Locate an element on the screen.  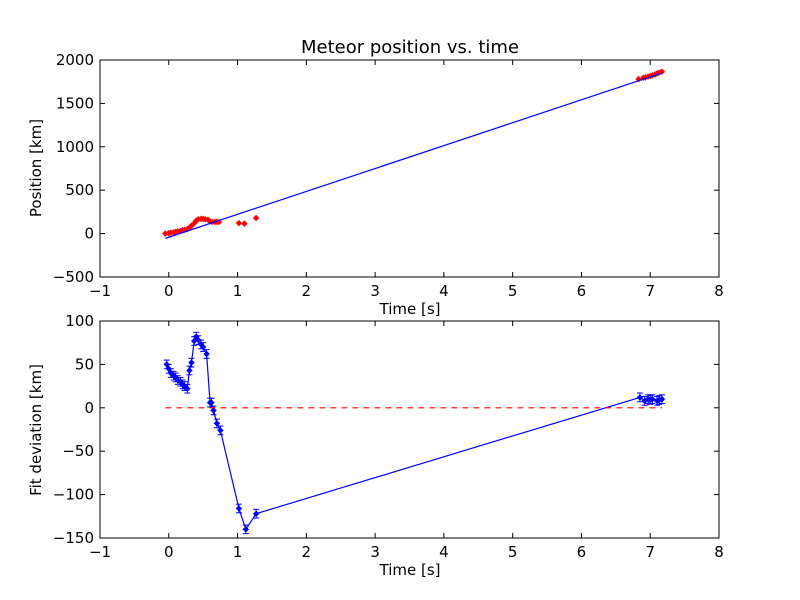
position-x-tick-label: 1 is located at coordinates (238, 291).